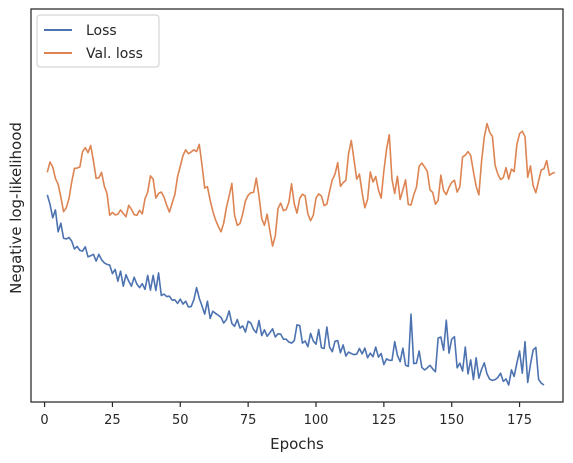 The image size is (573, 463). What do you see at coordinates (112, 420) in the screenshot?
I see `x-tick-label: 25` at bounding box center [112, 420].